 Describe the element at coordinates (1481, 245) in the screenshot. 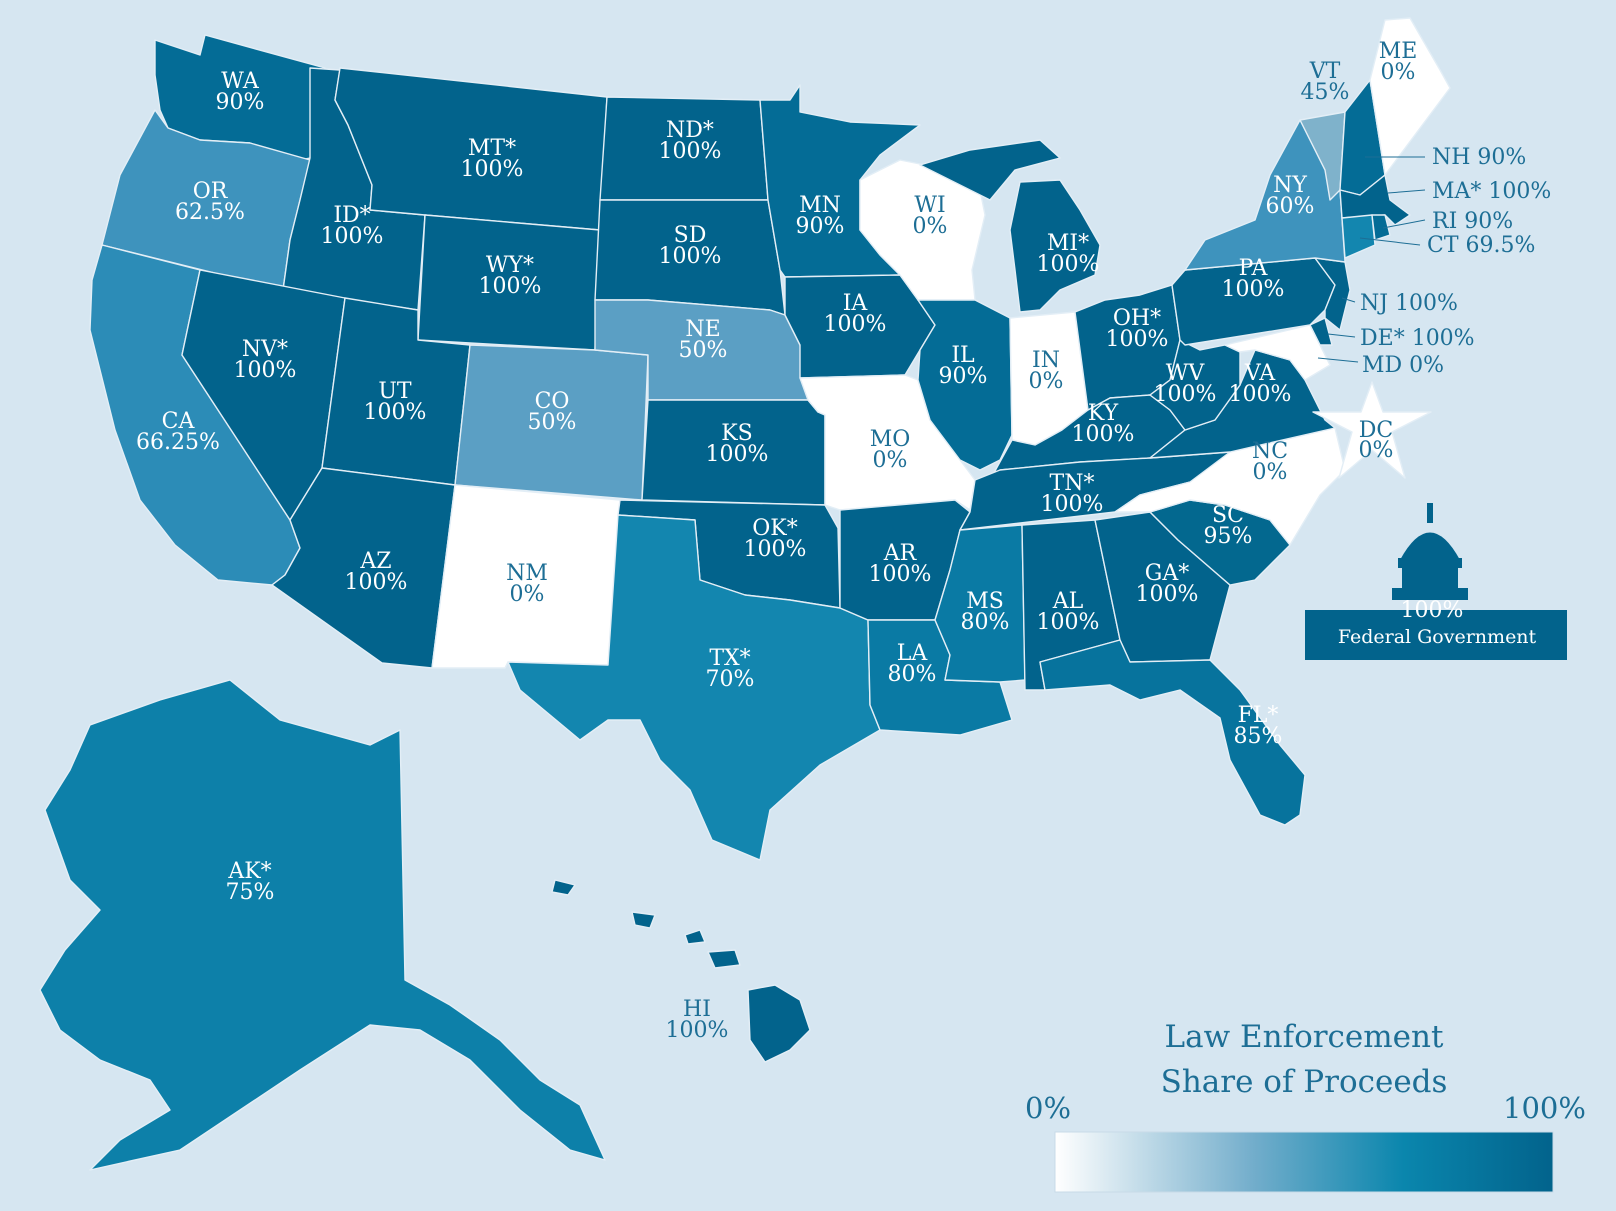

I see `callout-label-CT: CT 69.5%` at that location.